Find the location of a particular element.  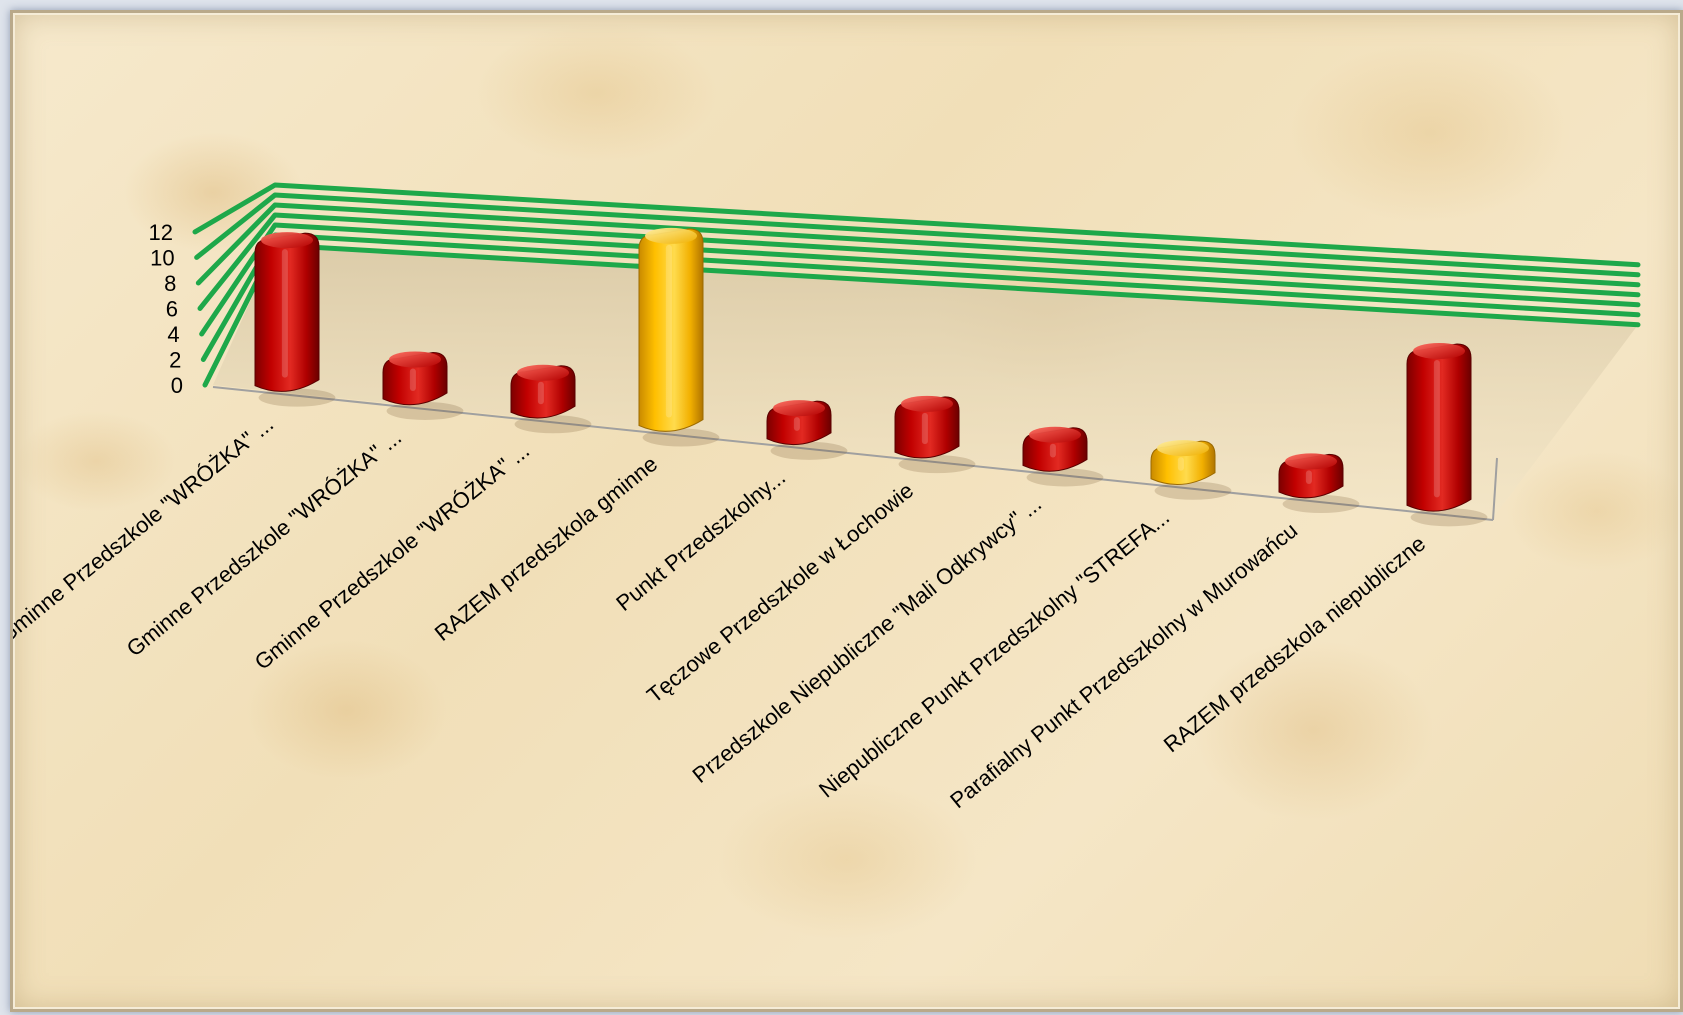

x-category-label: Tęczowe Przedszkole w Łochowie is located at coordinates (780, 593).